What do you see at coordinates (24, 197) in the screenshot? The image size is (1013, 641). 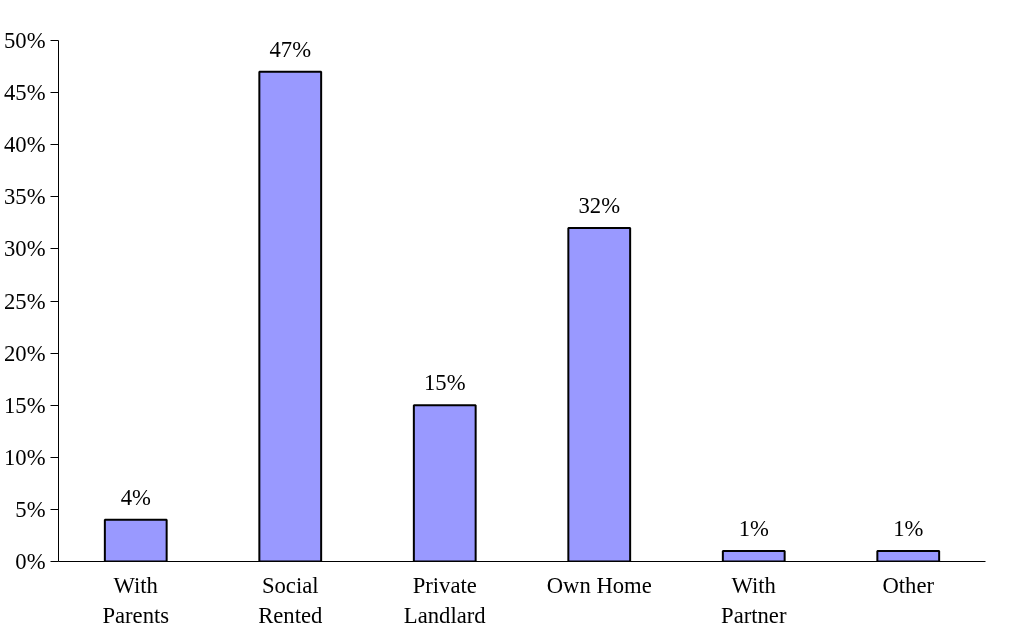 I see `y-tick-label: 35%` at bounding box center [24, 197].